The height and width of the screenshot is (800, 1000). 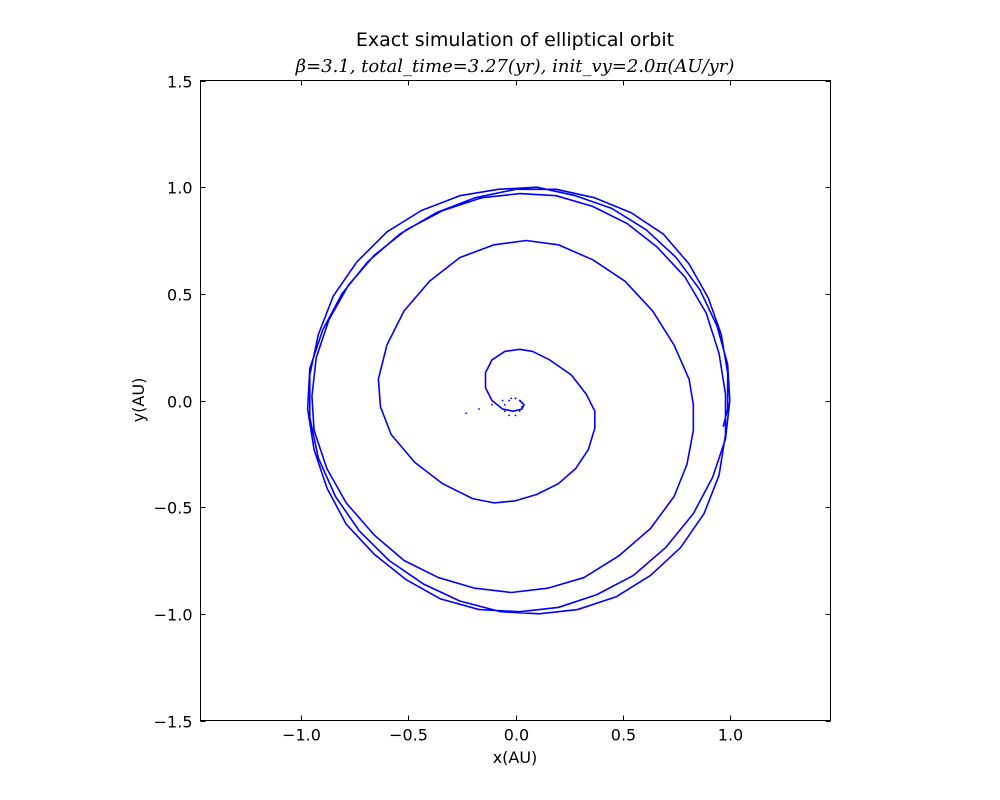 What do you see at coordinates (623, 735) in the screenshot?
I see `x-tick-label: 0.5` at bounding box center [623, 735].